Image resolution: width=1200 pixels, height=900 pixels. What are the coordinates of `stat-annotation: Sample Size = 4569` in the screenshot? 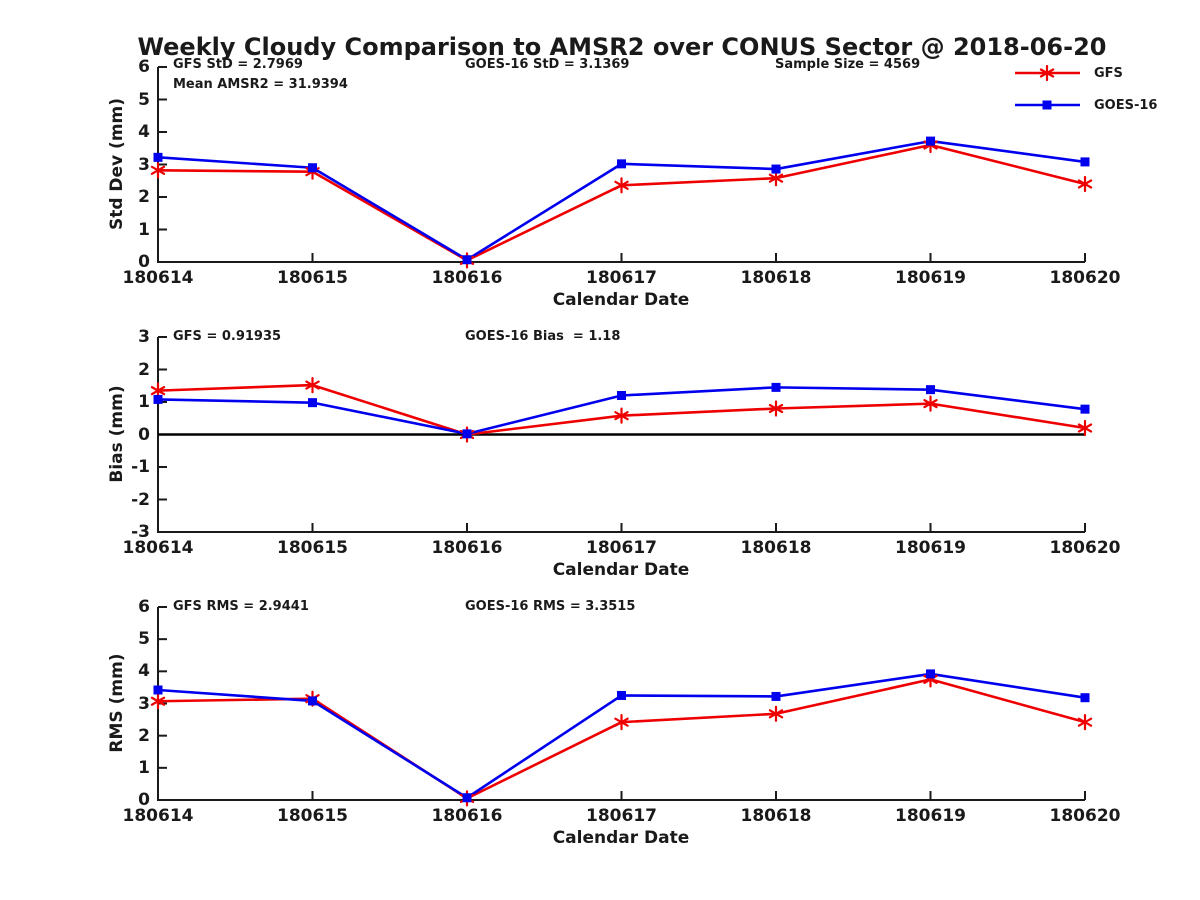 It's located at (848, 64).